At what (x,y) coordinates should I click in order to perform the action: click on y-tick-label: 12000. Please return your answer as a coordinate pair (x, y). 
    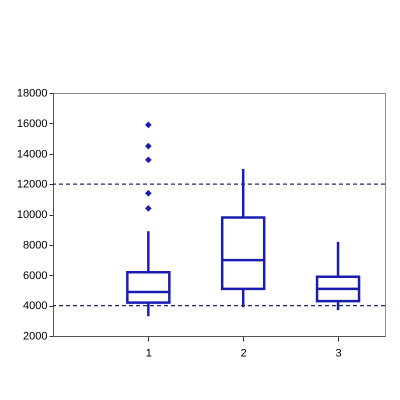
    Looking at the image, I should click on (32, 184).